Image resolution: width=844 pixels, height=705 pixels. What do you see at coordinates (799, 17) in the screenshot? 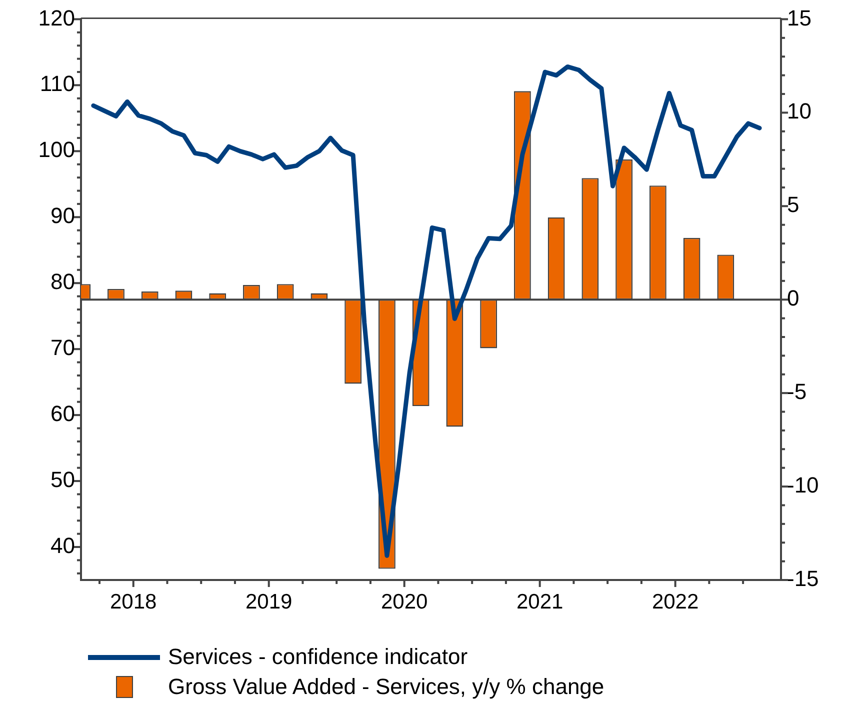
I see `y2-tick-label: 15` at bounding box center [799, 17].